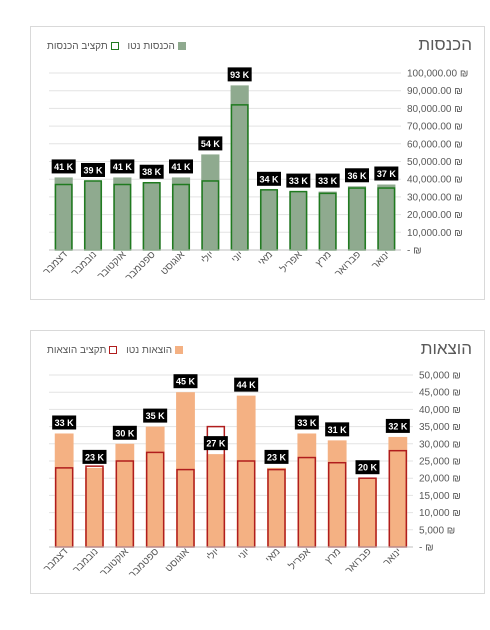  Describe the element at coordinates (440, 376) in the screenshot. I see `y-tick-label: 50,000 ₪` at that location.